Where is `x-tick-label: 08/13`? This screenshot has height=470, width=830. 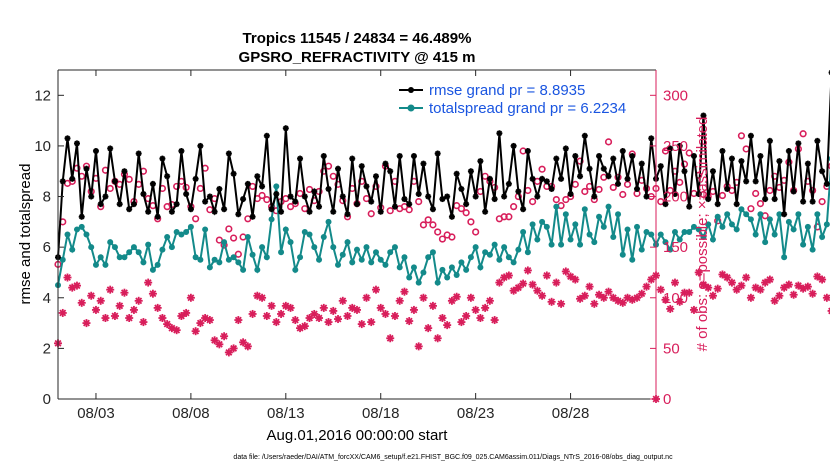
x-tick-label: 08/13 is located at coordinates (286, 413).